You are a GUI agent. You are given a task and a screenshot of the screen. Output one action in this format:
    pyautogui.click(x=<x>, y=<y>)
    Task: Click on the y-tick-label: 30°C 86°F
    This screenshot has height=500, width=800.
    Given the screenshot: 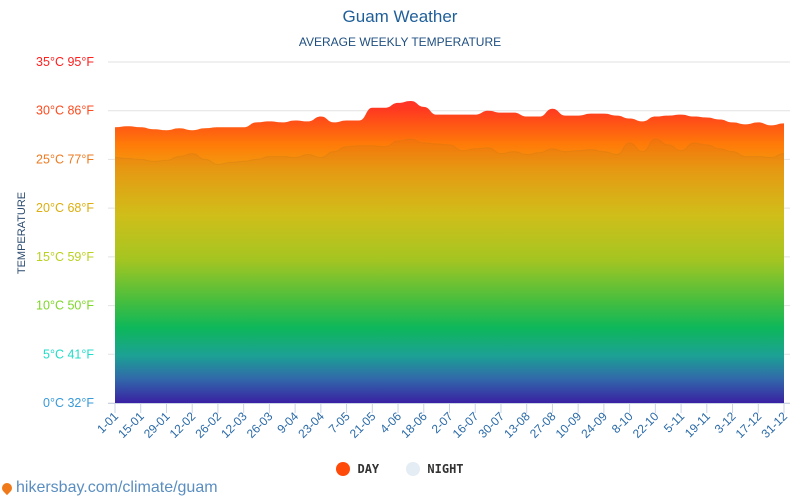 What is the action you would take?
    pyautogui.click(x=65, y=111)
    